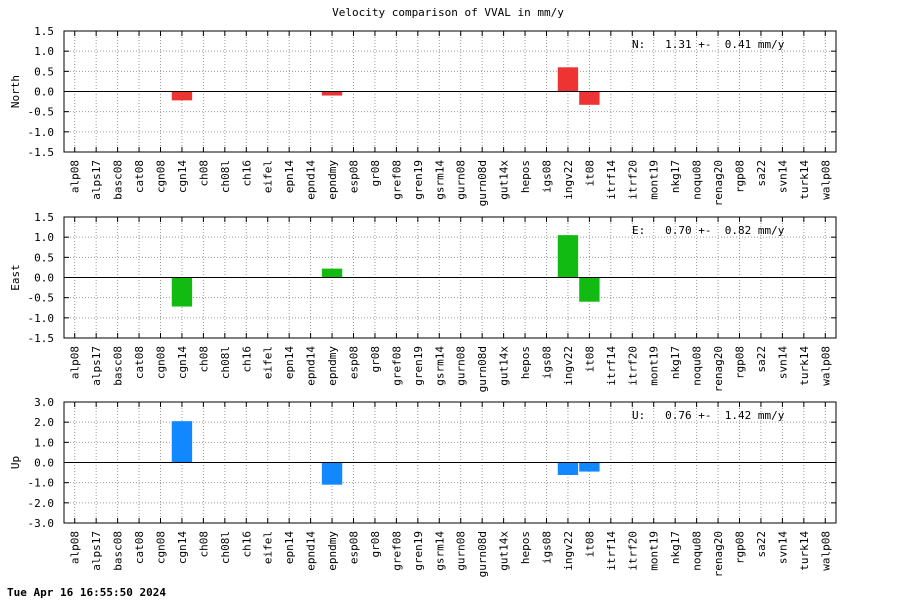 The height and width of the screenshot is (600, 900). I want to click on east-category-label: renag20, so click(718, 369).